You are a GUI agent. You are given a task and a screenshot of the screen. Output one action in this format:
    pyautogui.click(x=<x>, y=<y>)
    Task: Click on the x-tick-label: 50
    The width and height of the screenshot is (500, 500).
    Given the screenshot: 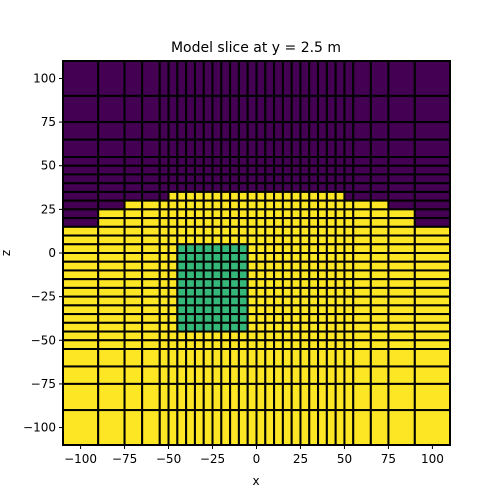 What is the action you would take?
    pyautogui.click(x=344, y=459)
    